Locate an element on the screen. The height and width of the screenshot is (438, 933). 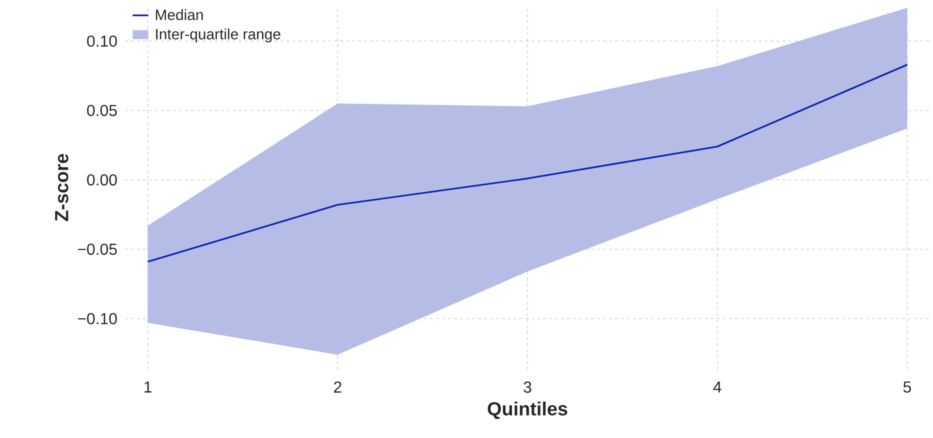
x-tick-label: 4 is located at coordinates (717, 386).